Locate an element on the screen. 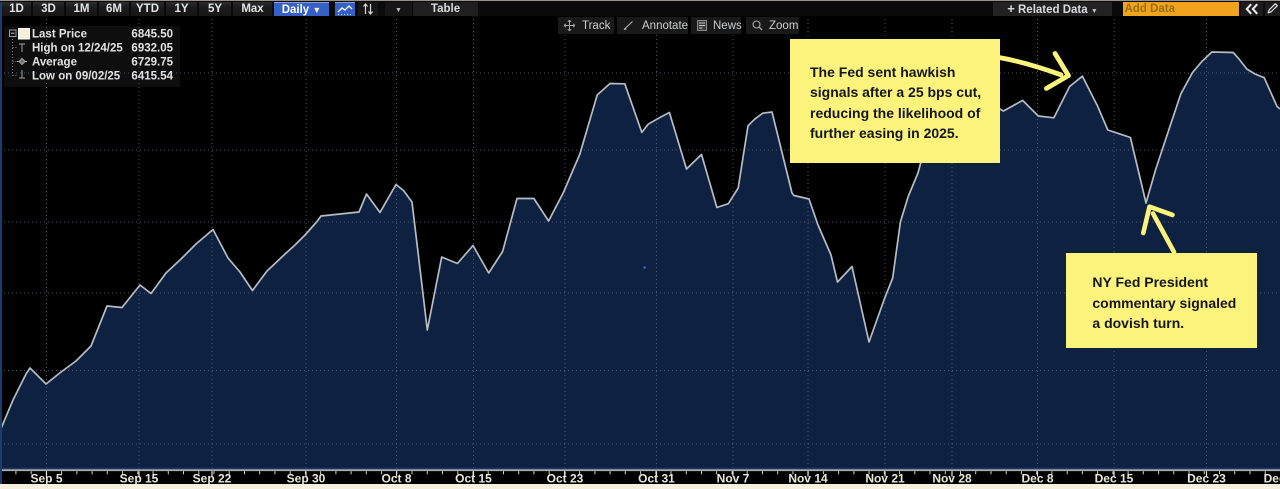 The width and height of the screenshot is (1280, 489). svg-text: Nov 14 is located at coordinates (808, 479).